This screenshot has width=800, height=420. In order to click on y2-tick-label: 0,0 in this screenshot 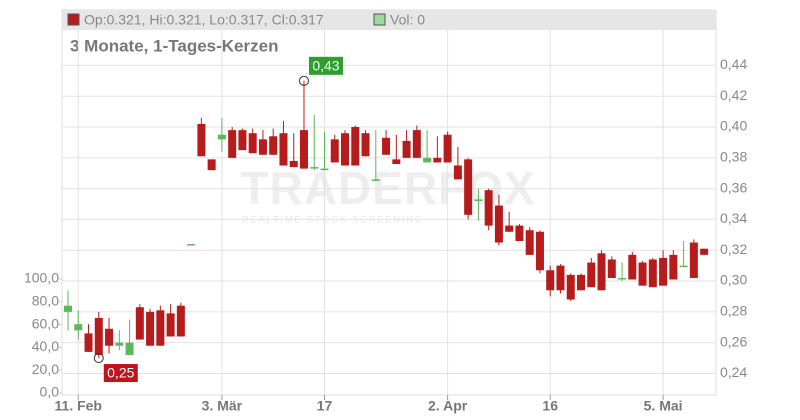, I will do `click(50, 392)`.